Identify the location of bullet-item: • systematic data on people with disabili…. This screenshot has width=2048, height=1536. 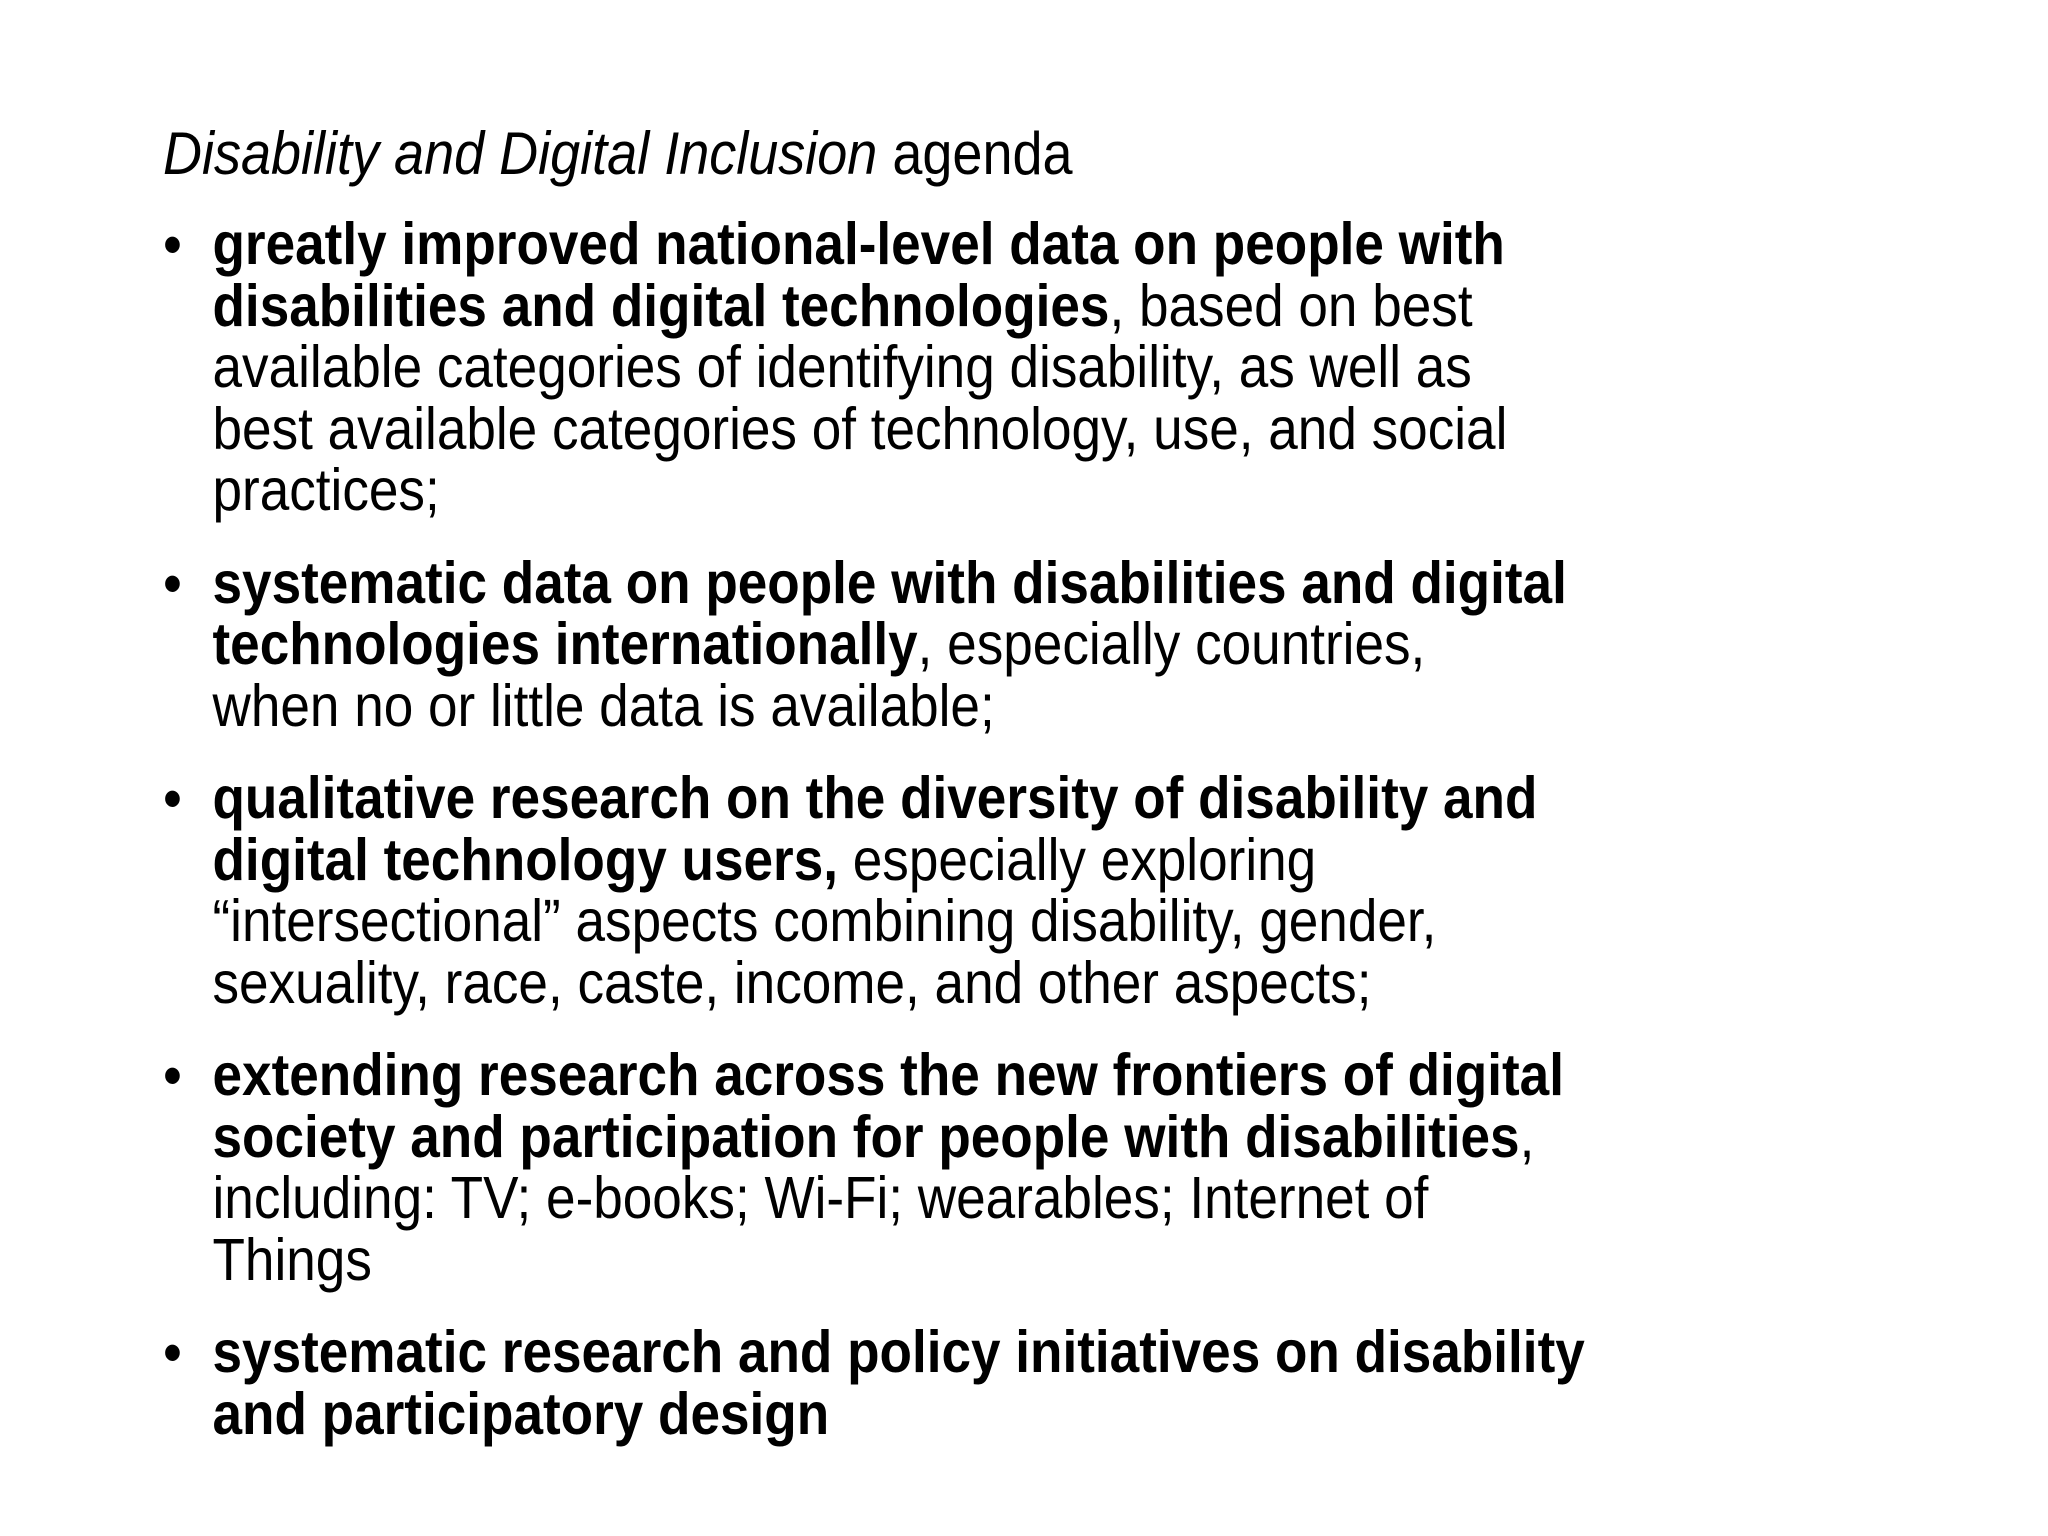
(874, 644).